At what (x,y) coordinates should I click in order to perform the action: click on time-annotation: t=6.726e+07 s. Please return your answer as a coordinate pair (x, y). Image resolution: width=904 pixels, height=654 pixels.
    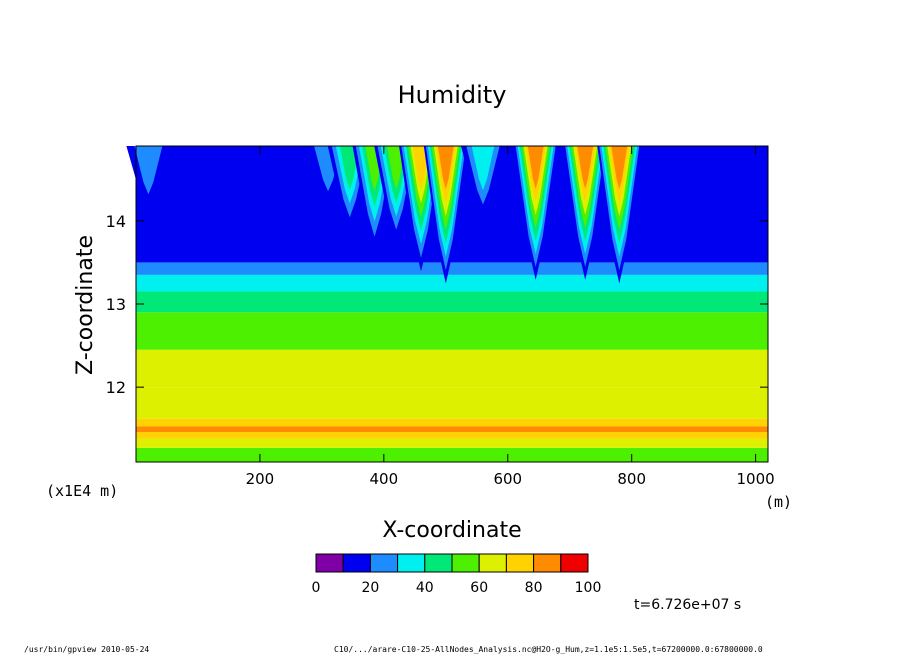
    Looking at the image, I should click on (687, 605).